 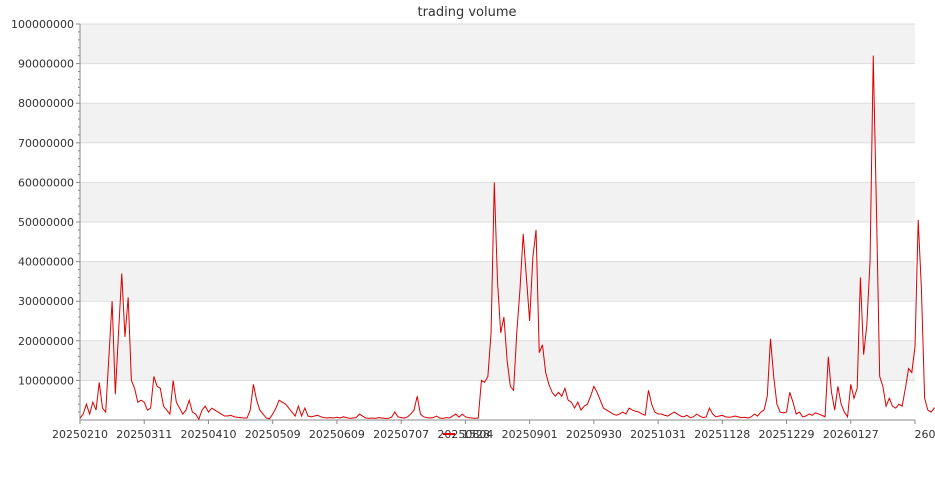 What do you see at coordinates (273, 434) in the screenshot?
I see `x-tick-label: 20250509` at bounding box center [273, 434].